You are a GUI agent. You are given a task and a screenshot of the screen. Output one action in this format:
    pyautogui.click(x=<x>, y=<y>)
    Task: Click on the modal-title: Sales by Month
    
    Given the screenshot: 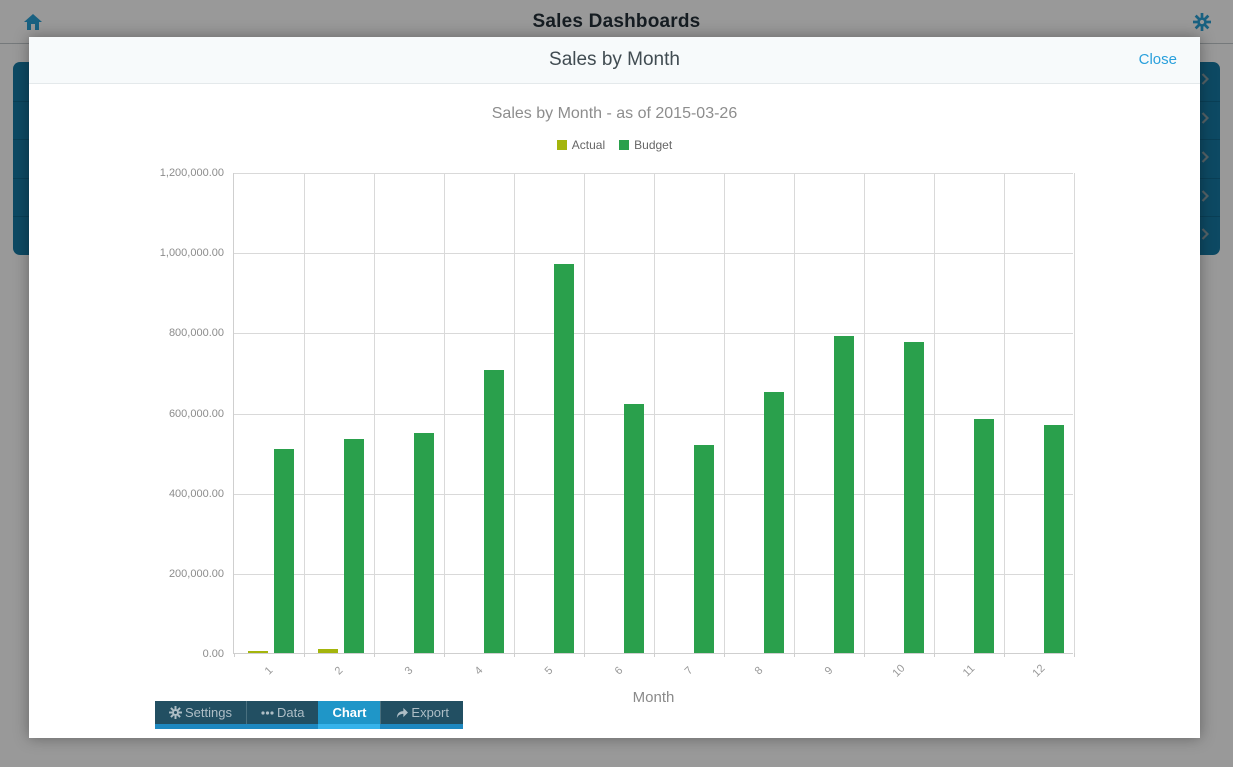 What is the action you would take?
    pyautogui.click(x=614, y=59)
    